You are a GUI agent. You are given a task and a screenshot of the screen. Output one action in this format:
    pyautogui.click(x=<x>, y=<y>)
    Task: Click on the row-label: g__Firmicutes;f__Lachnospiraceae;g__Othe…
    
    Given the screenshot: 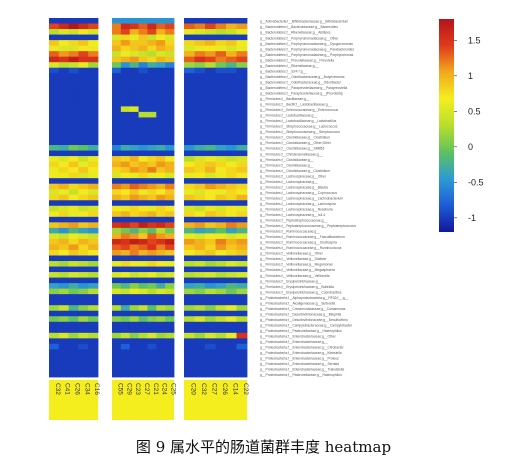 What is the action you would take?
    pyautogui.click(x=293, y=176)
    